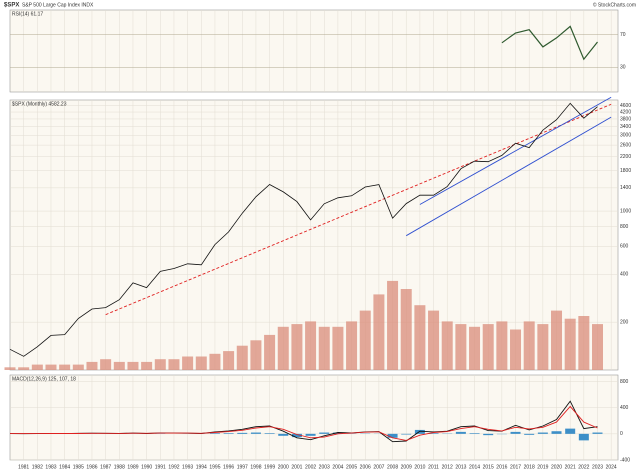 The height and width of the screenshot is (473, 640). What do you see at coordinates (214, 467) in the screenshot?
I see `x-tick-label: 1995` at bounding box center [214, 467].